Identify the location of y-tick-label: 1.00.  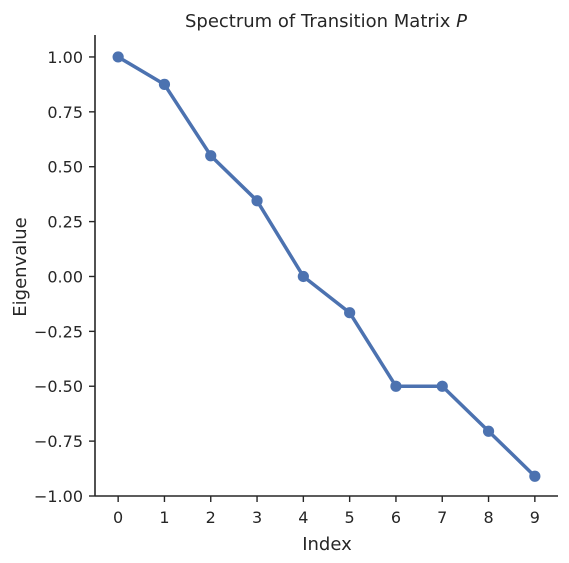
(65, 57).